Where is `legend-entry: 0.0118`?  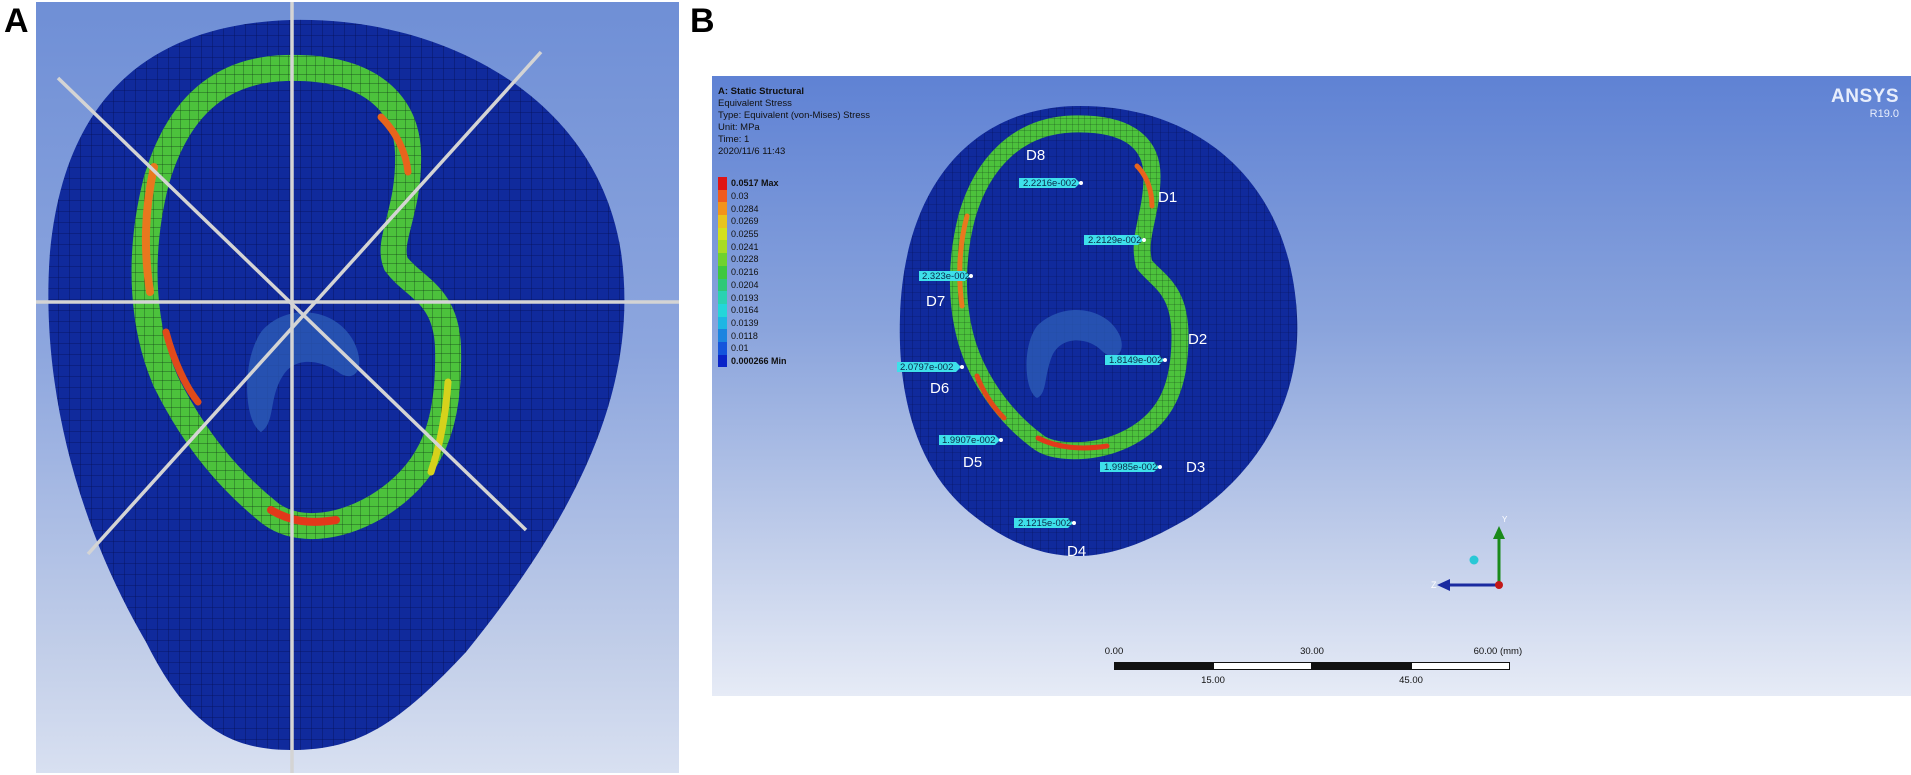 legend-entry: 0.0118 is located at coordinates (752, 335).